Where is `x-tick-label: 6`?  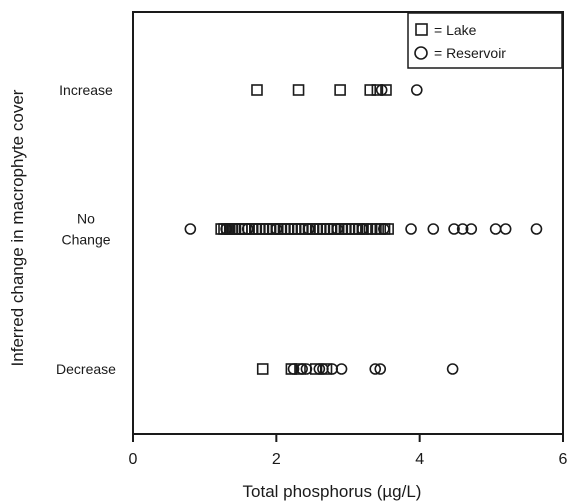
x-tick-label: 6 is located at coordinates (563, 459).